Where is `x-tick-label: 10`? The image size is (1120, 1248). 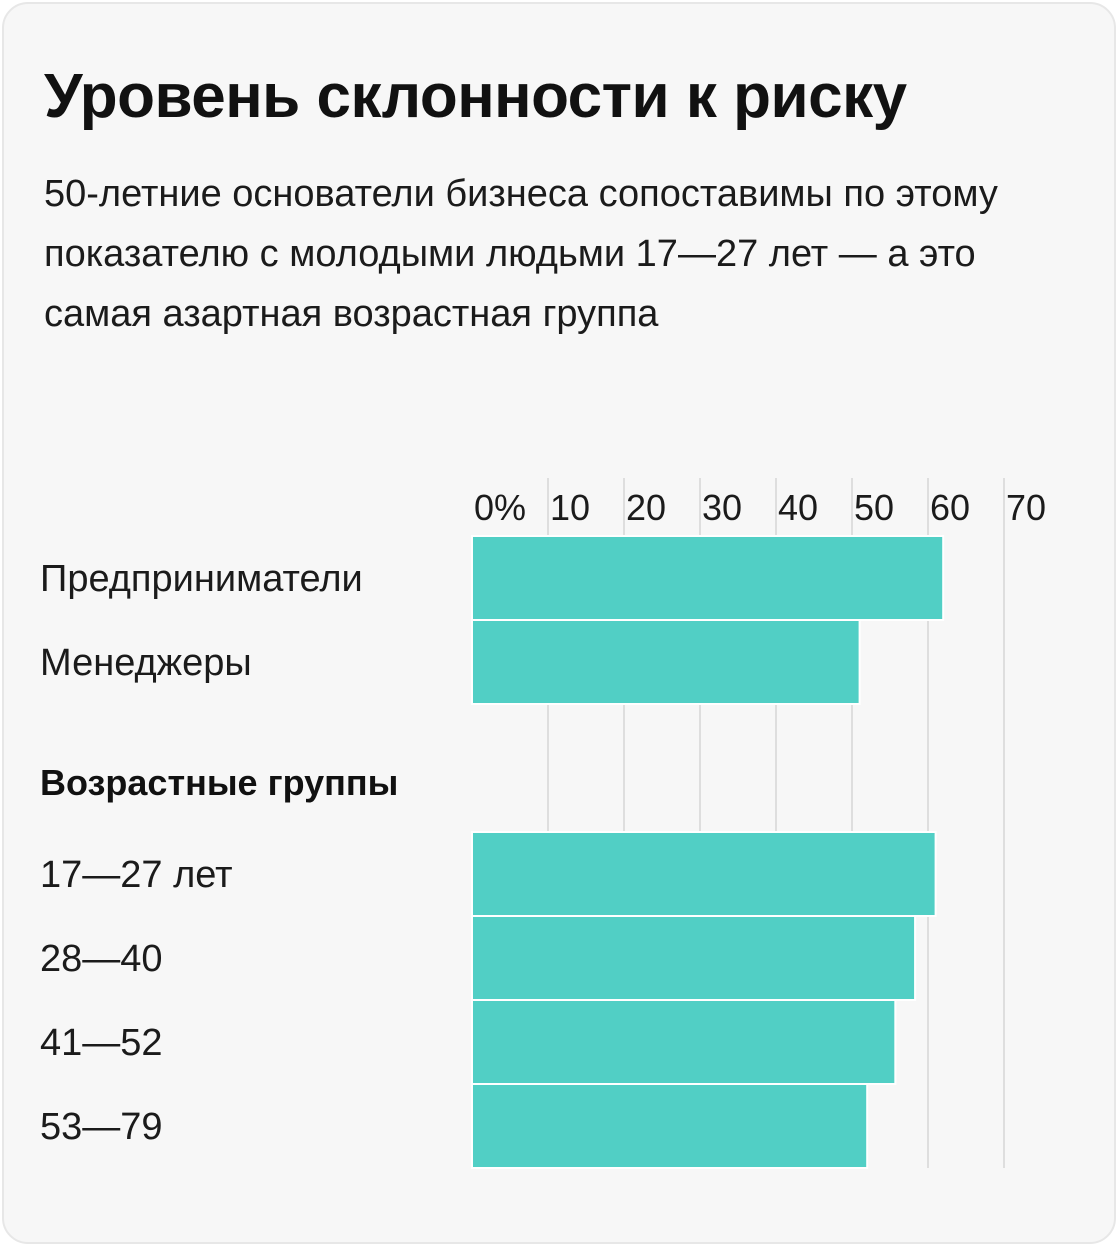 x-tick-label: 10 is located at coordinates (570, 507).